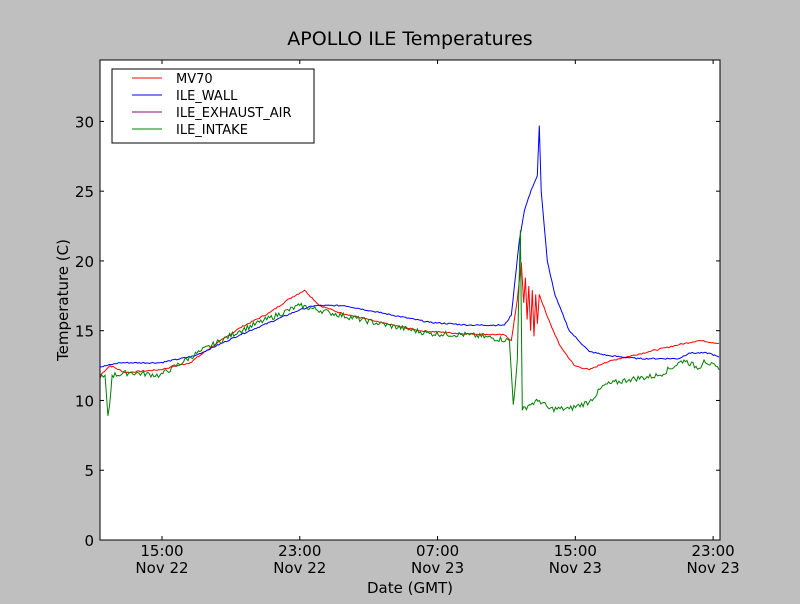  I want to click on chart-title: APOLLO ILE Temperatures, so click(409, 39).